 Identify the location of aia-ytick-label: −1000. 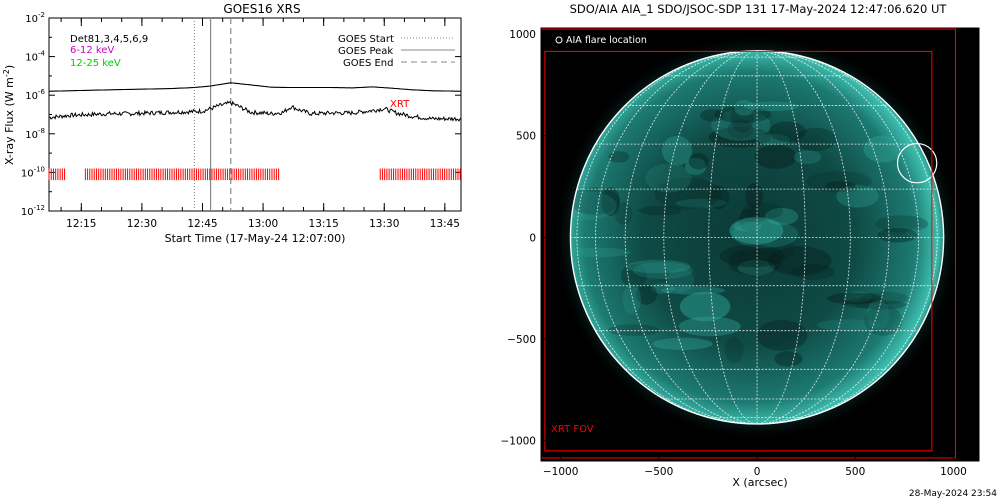
(518, 442).